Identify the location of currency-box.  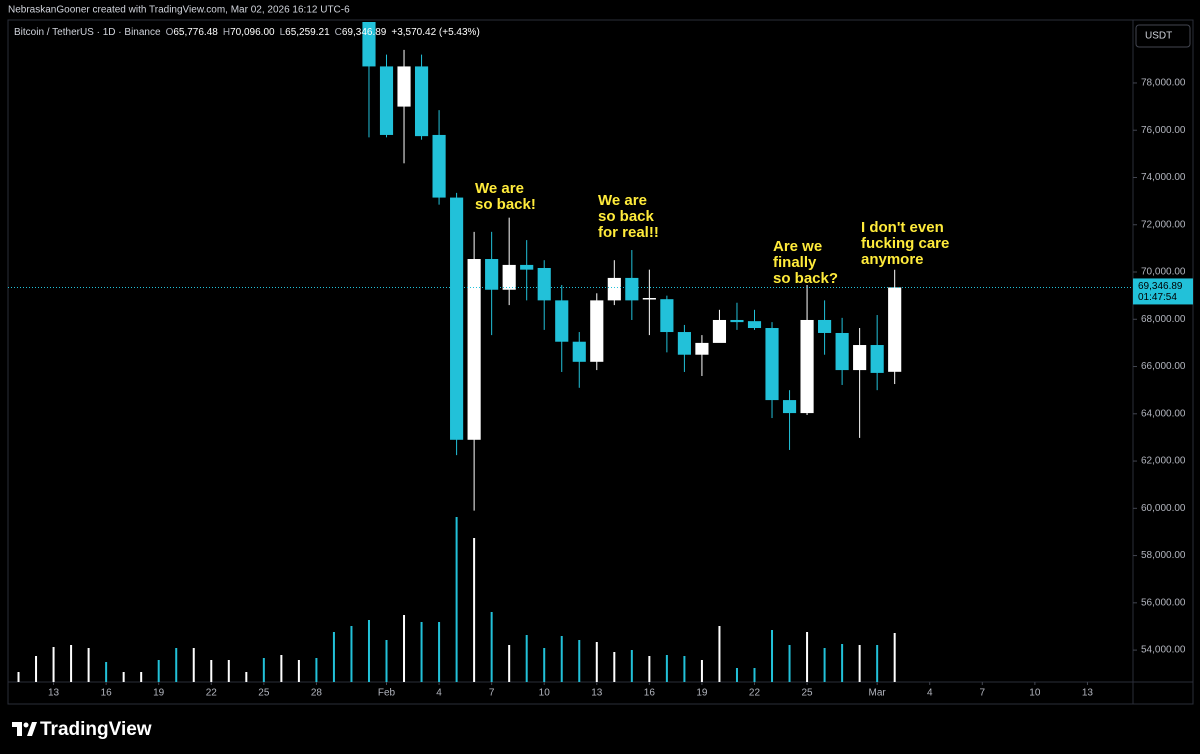
(1163, 36).